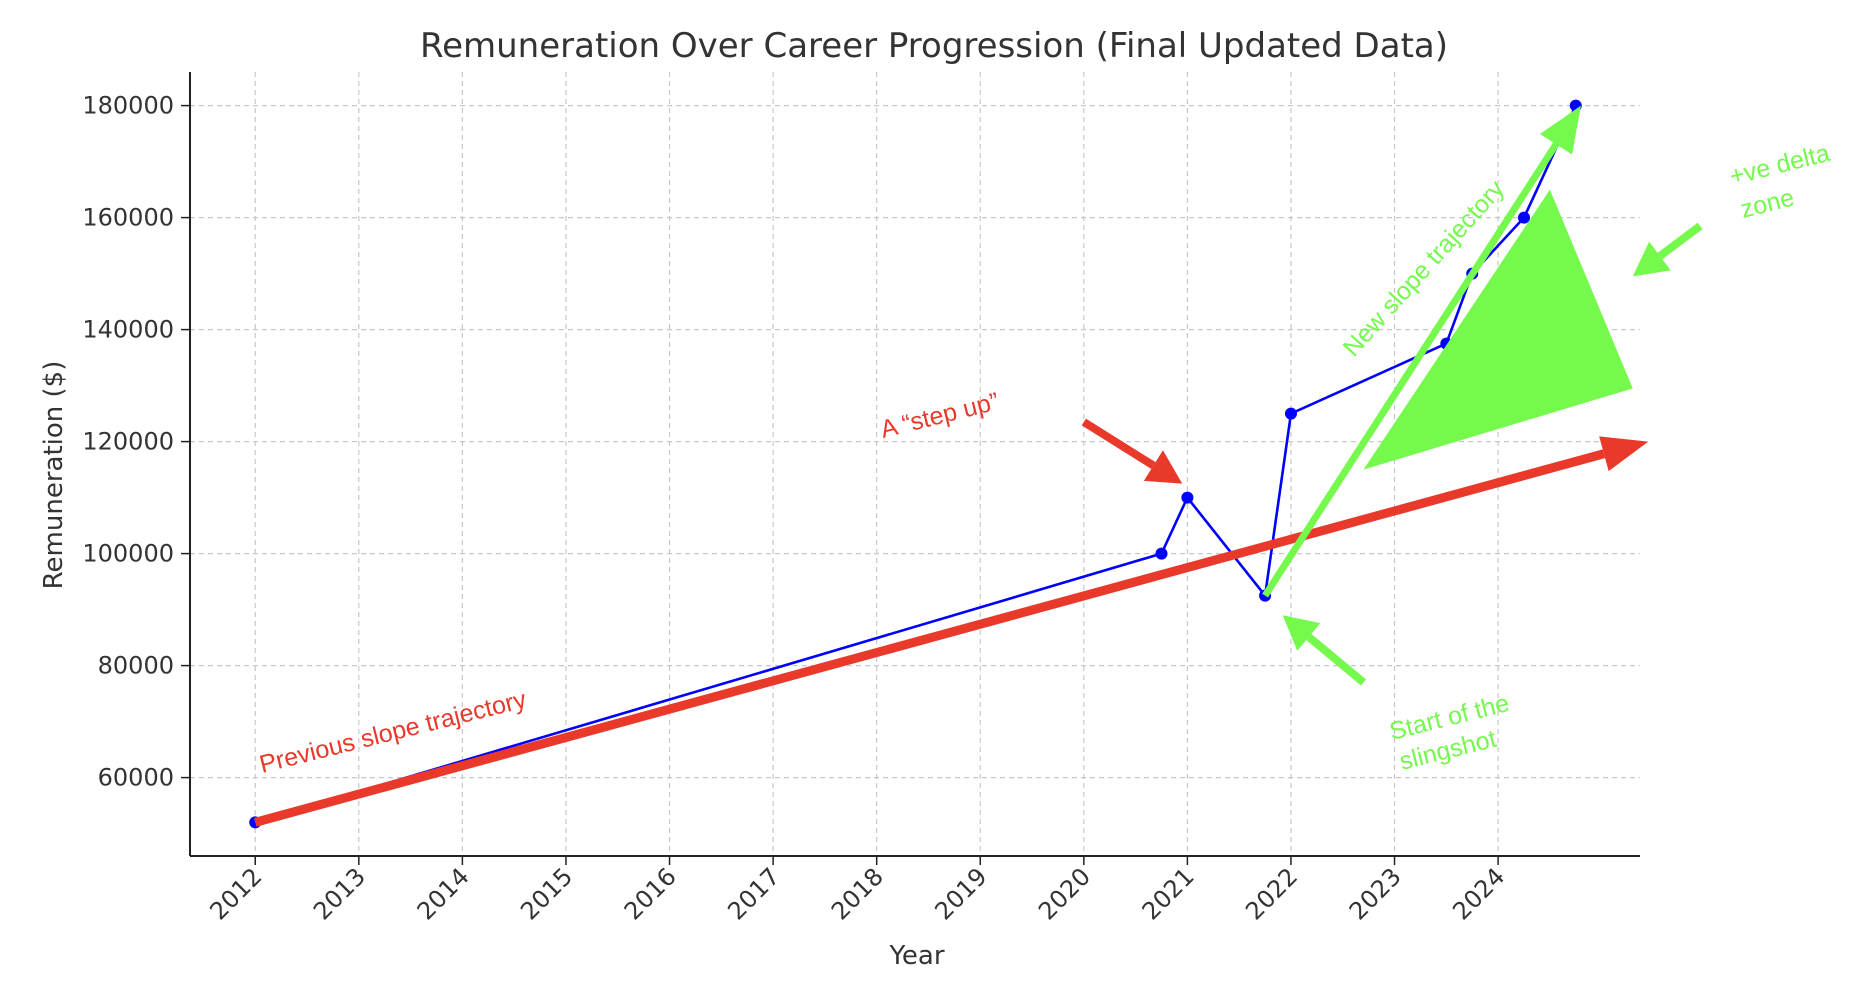 The image size is (1872, 988). I want to click on x-tick-label: 2013, so click(339, 893).